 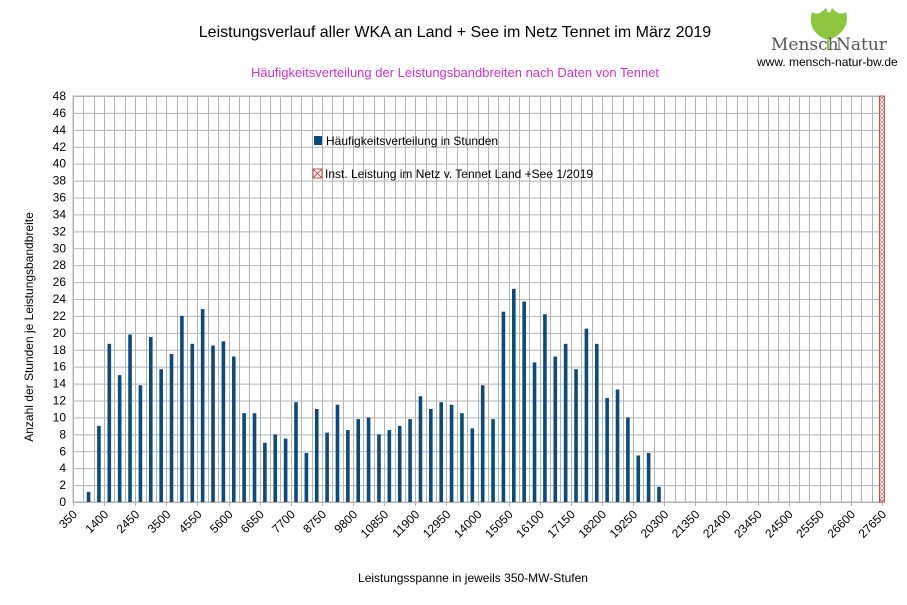 I want to click on x-tick-label: 350, so click(x=68, y=519).